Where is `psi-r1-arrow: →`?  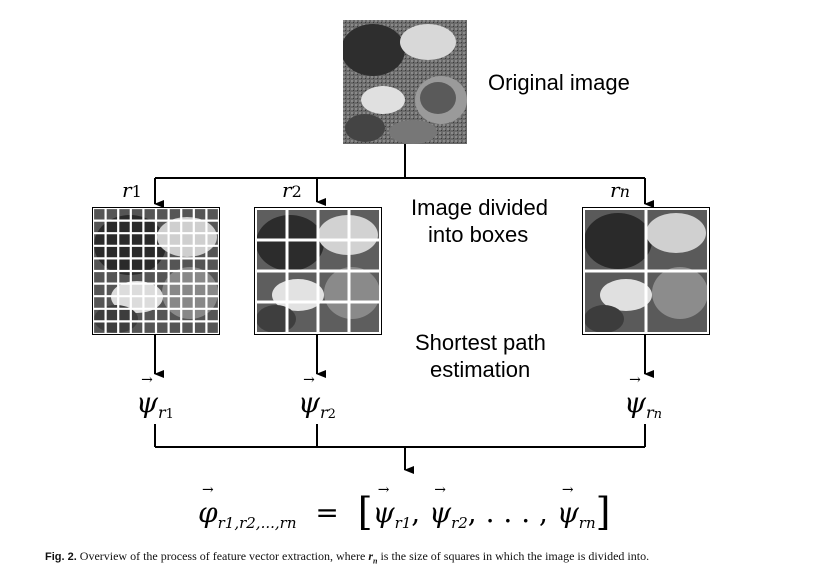
psi-r1-arrow: → is located at coordinates (147, 380).